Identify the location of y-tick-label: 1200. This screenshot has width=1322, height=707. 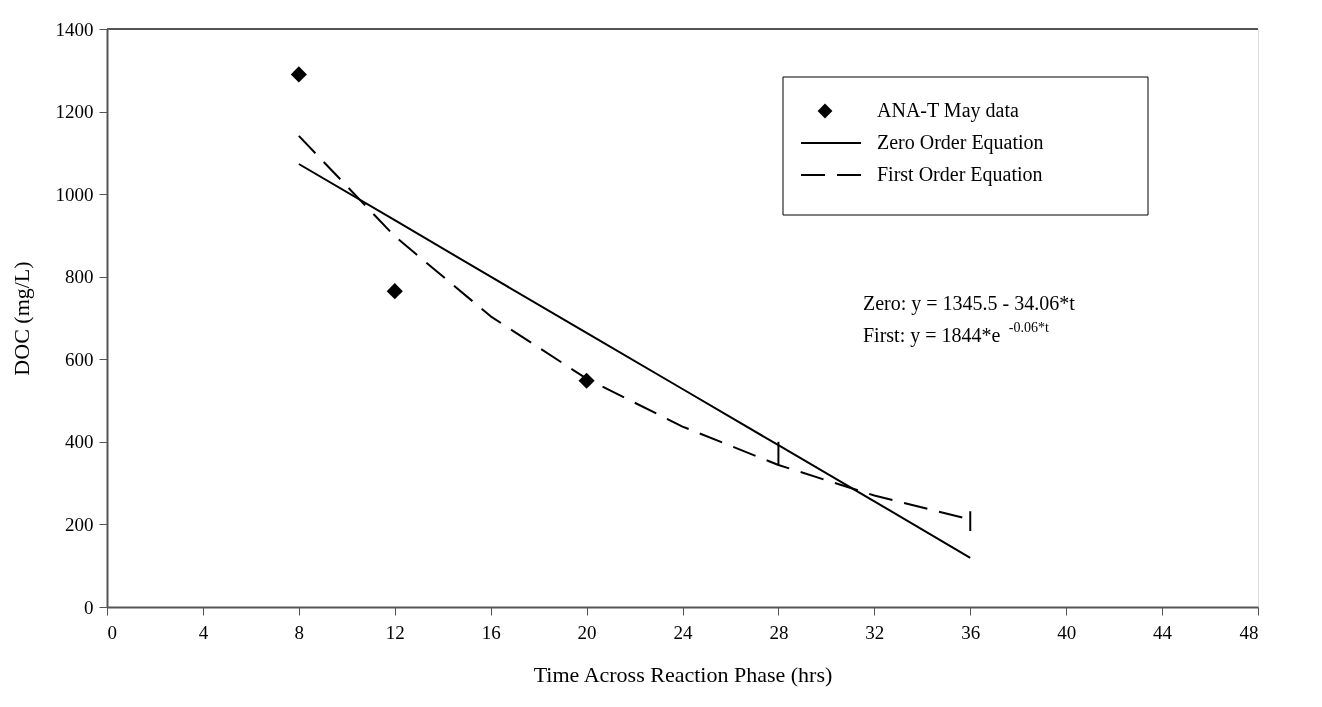
(74, 112).